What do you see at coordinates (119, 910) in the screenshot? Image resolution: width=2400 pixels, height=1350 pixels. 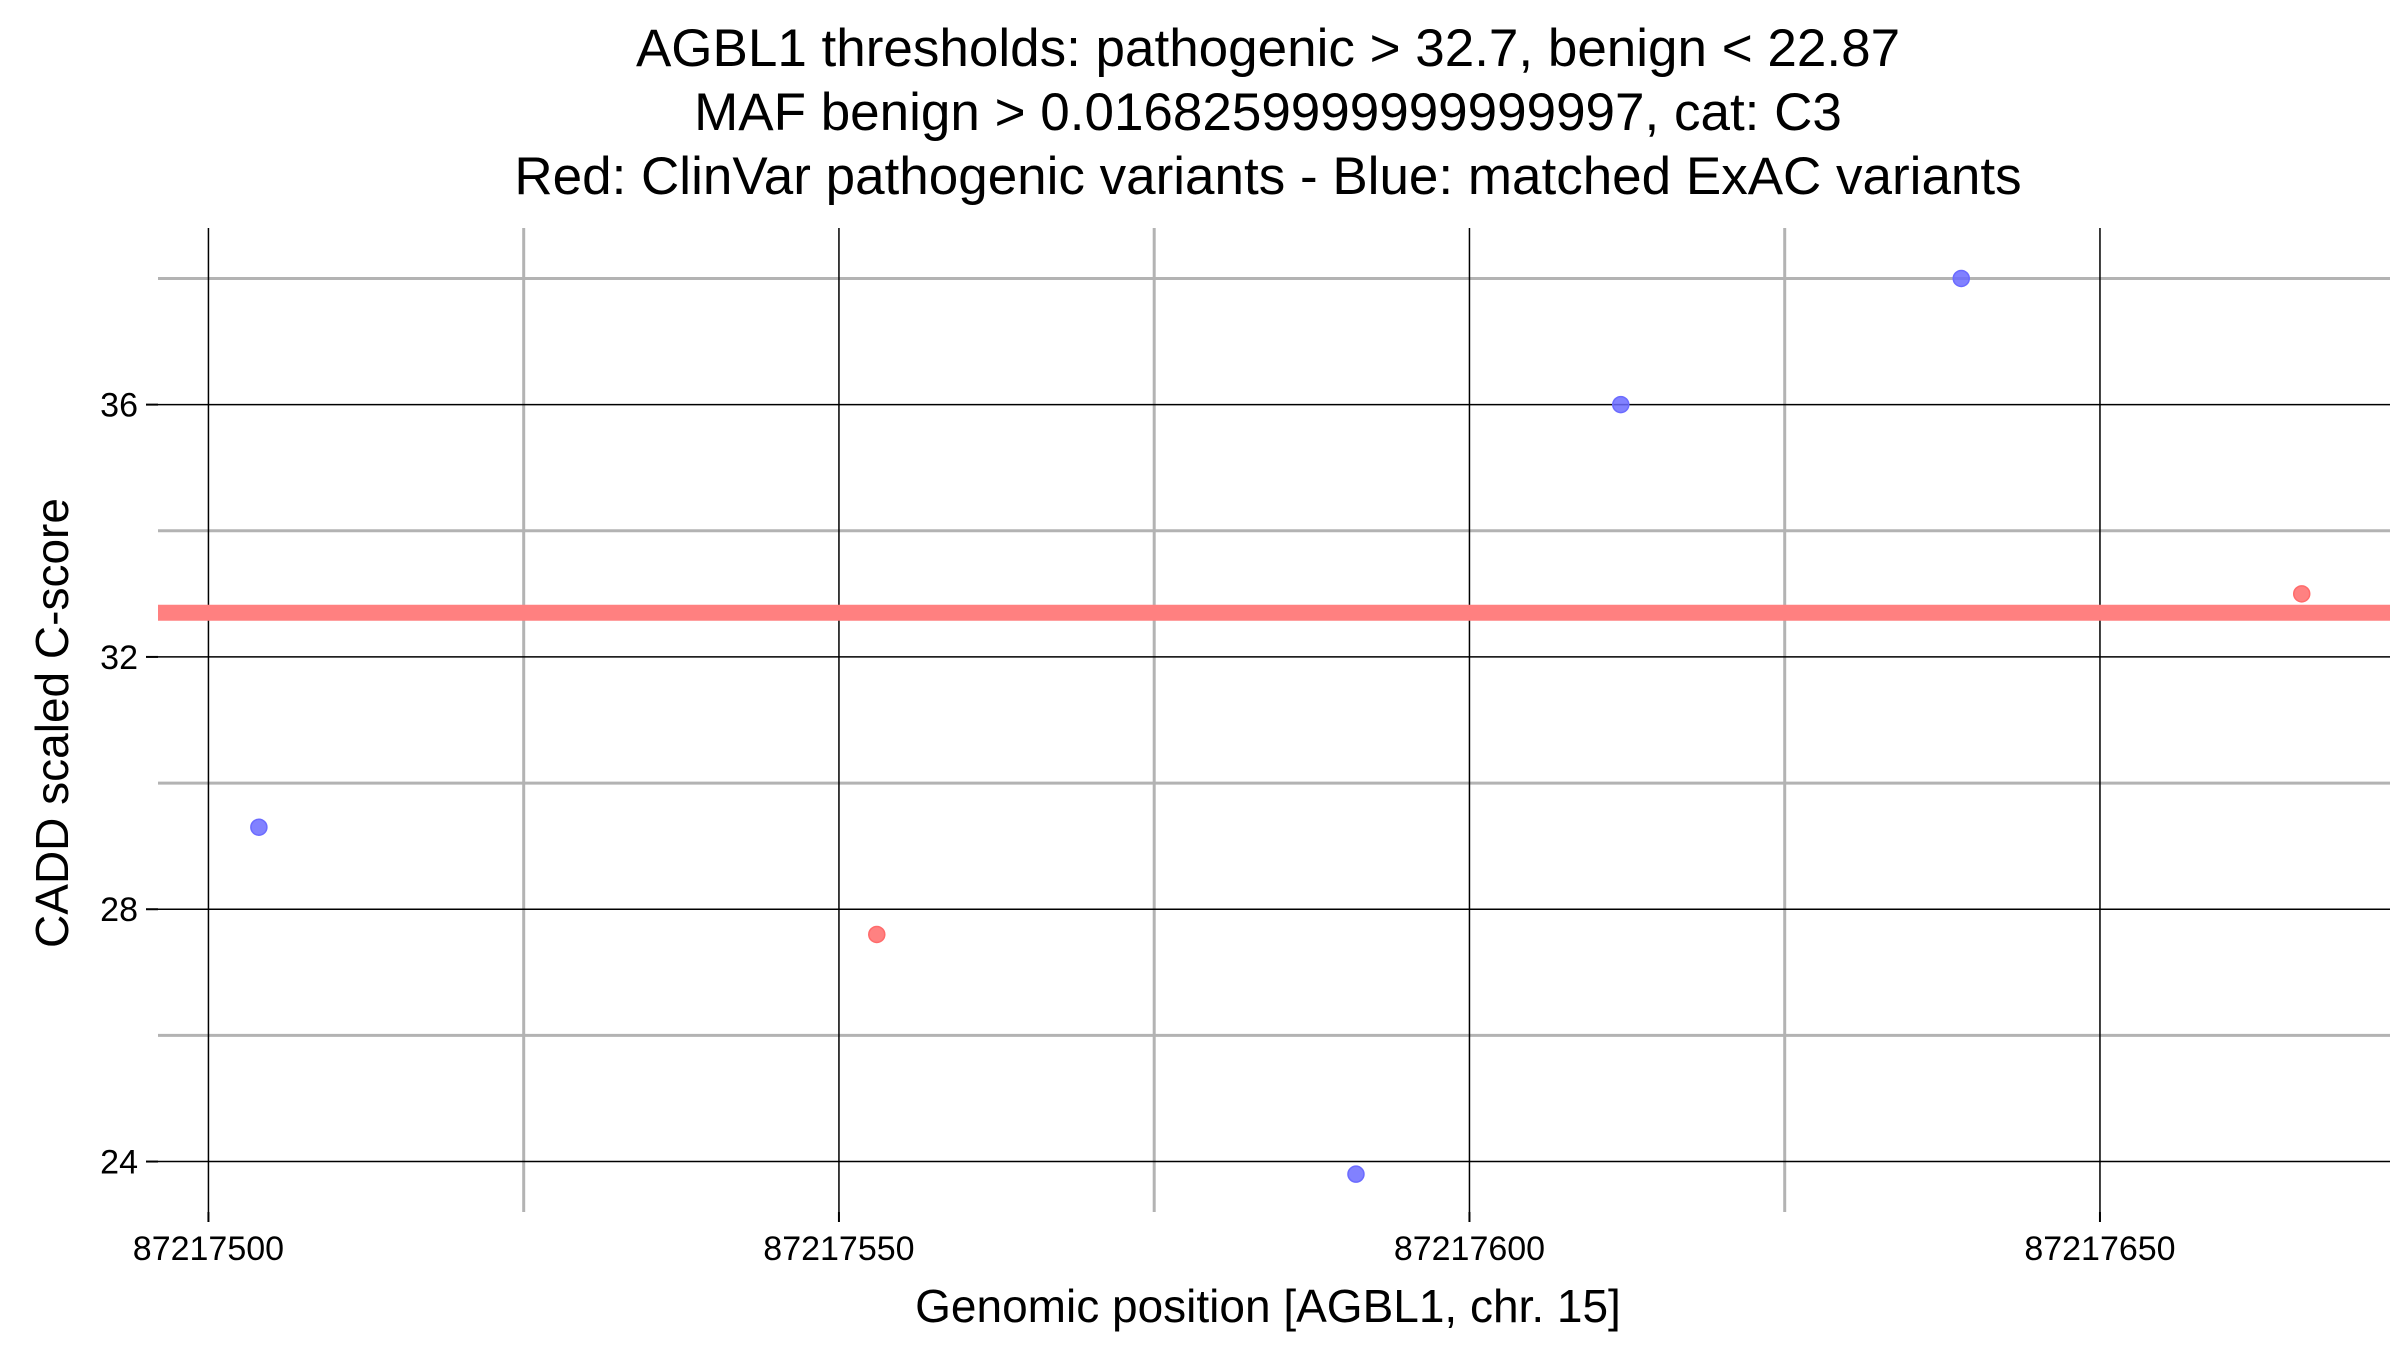 I see `y-tick-label: 28` at bounding box center [119, 910].